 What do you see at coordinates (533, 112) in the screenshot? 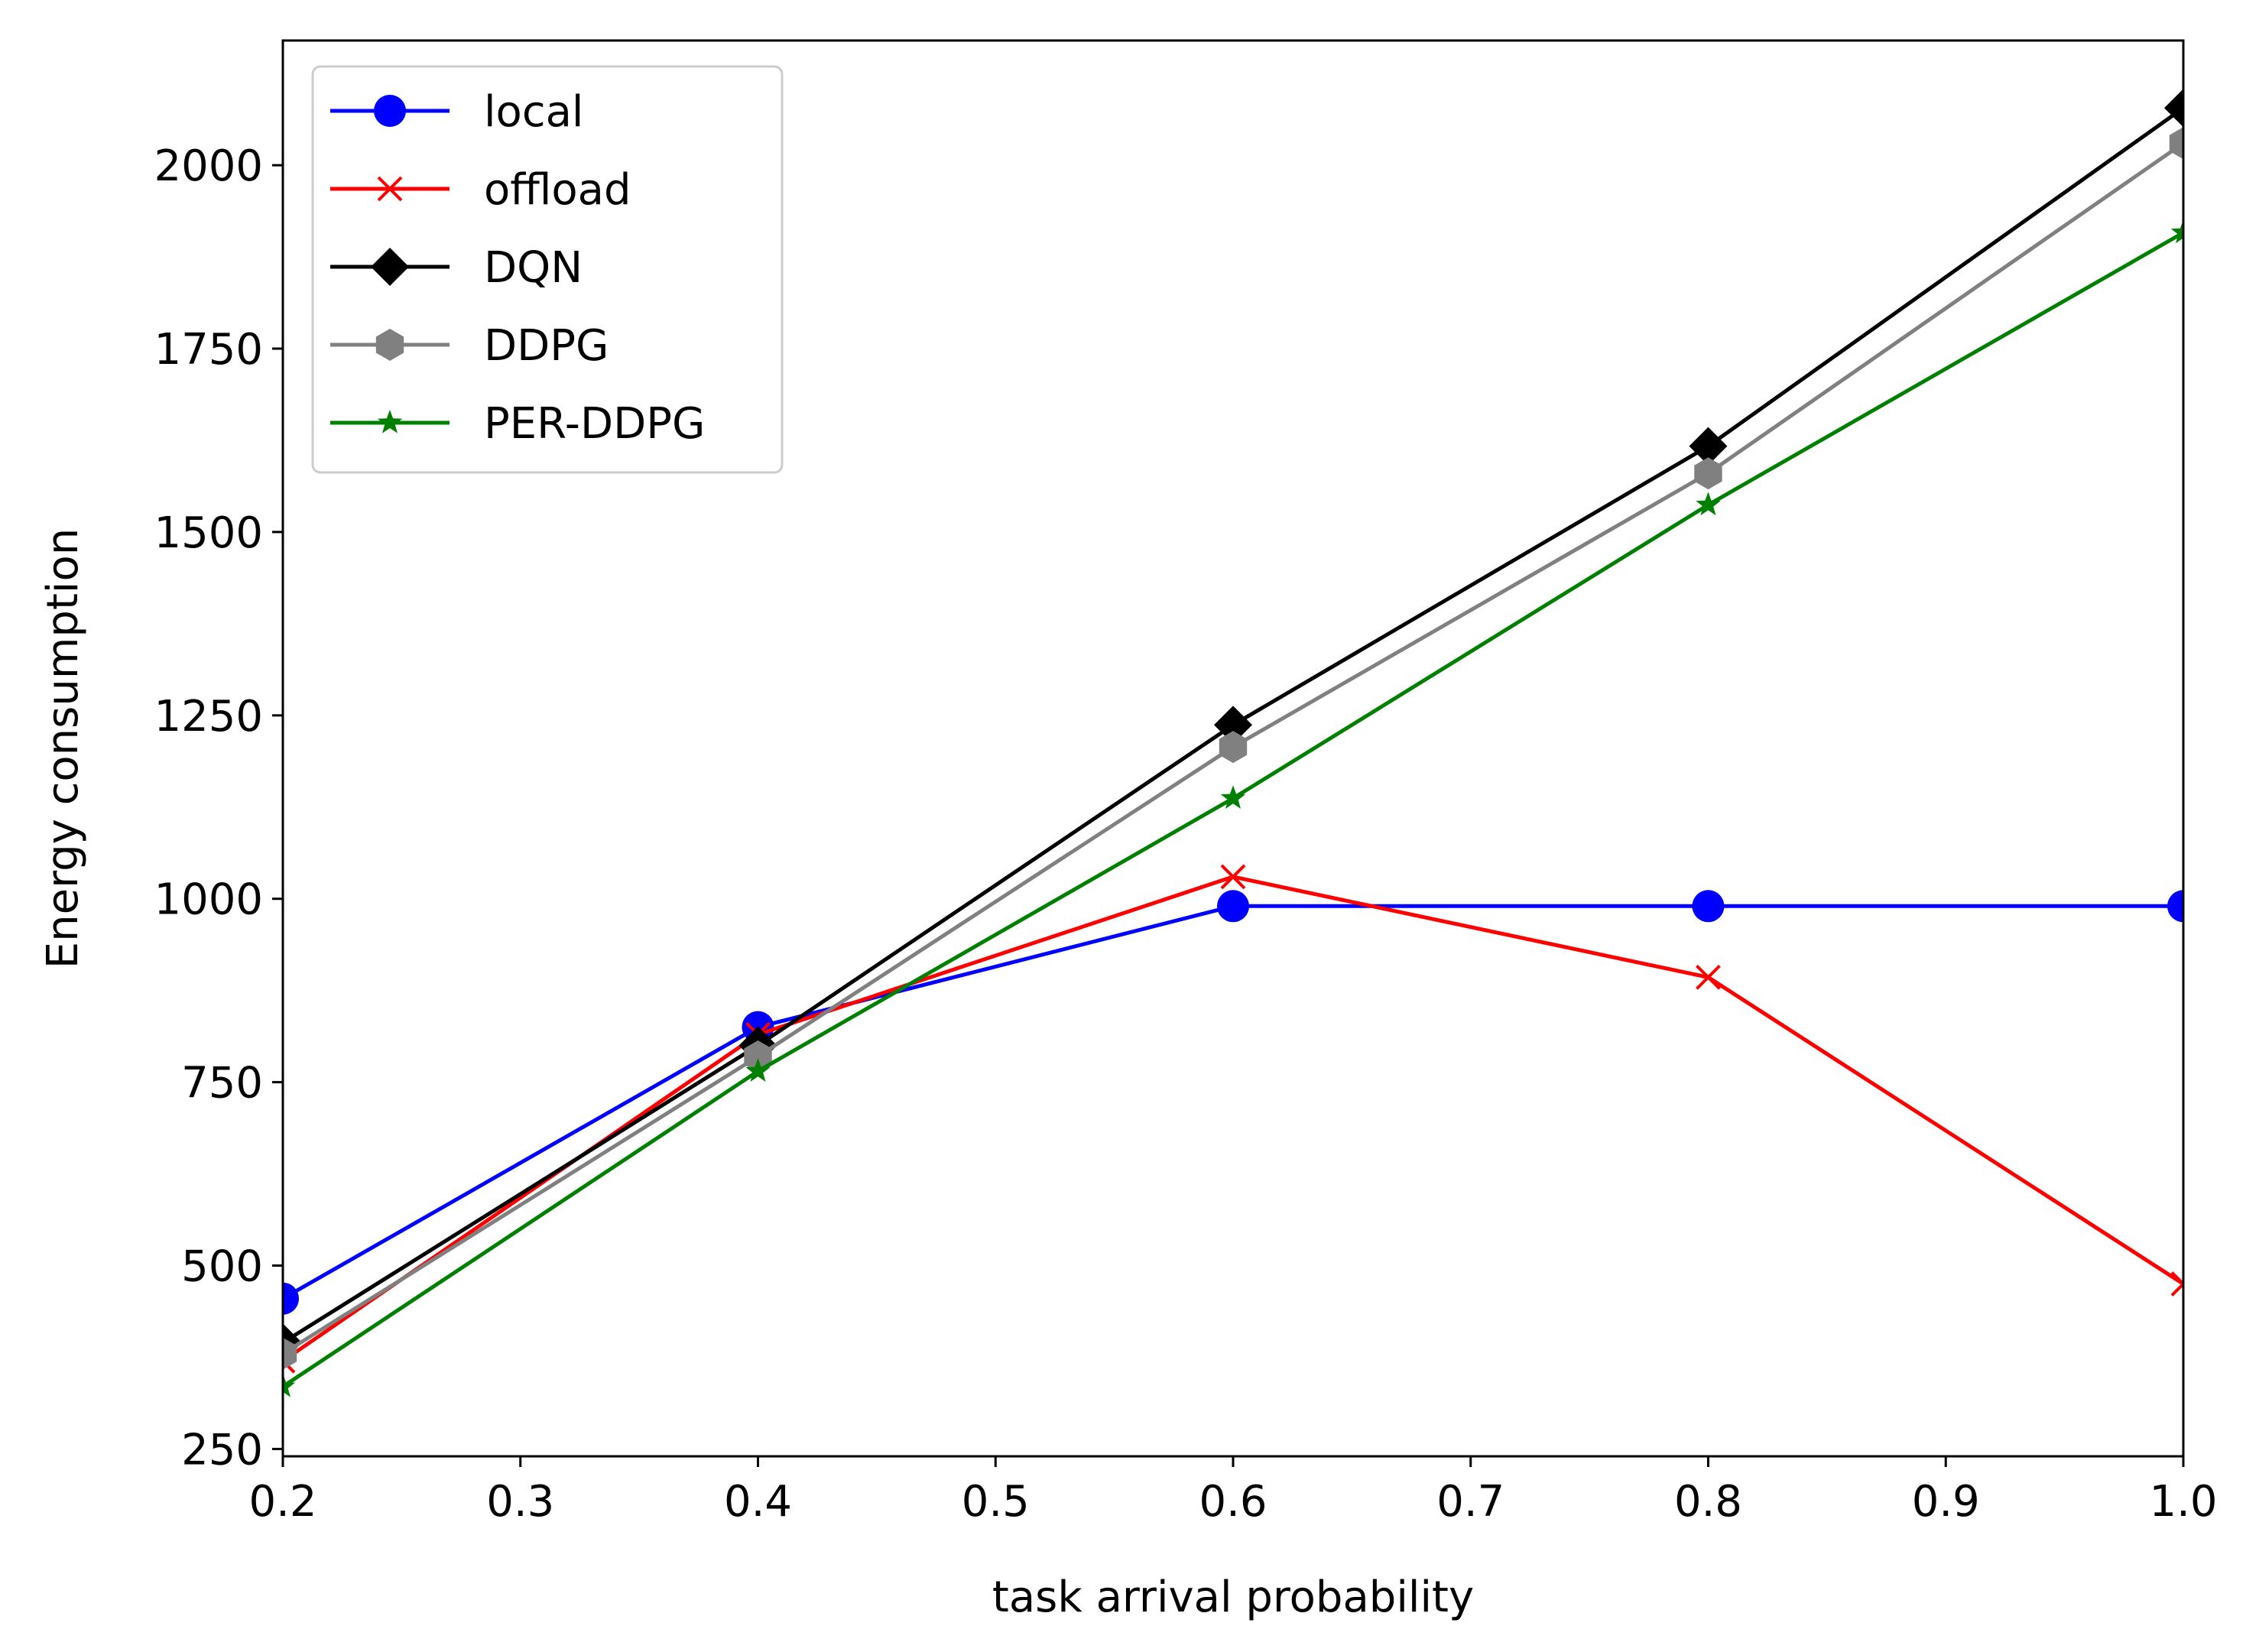
I see `legend-label: local` at bounding box center [533, 112].